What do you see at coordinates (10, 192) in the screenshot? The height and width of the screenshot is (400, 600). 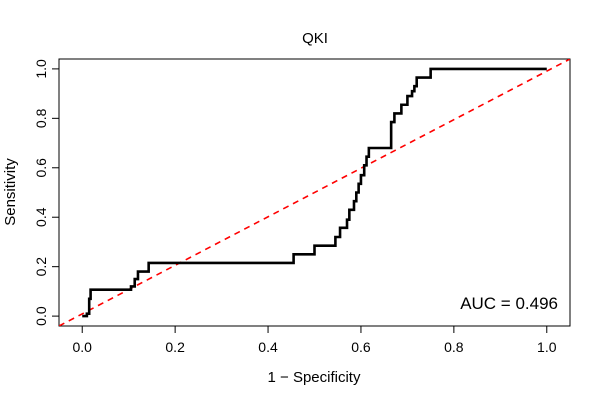 I see `y-axis-label: Sensitivity` at bounding box center [10, 192].